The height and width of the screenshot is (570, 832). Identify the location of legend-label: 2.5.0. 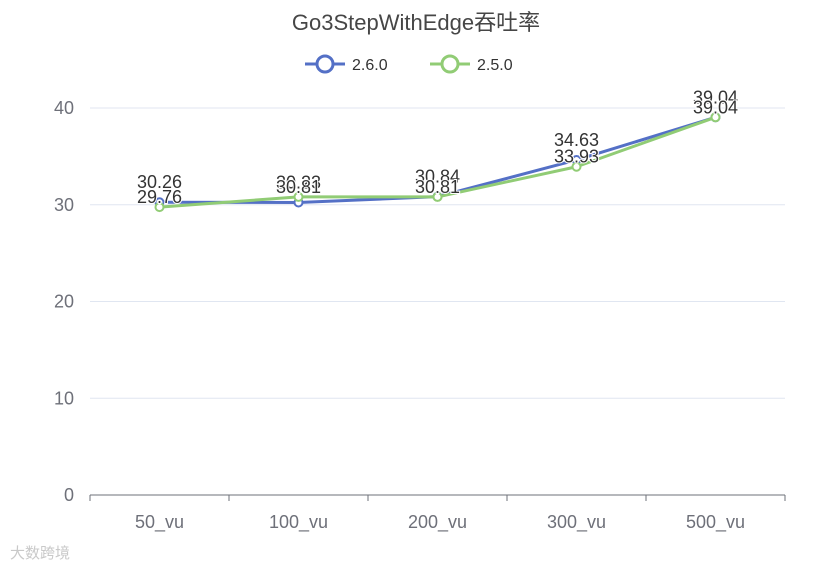
(495, 65).